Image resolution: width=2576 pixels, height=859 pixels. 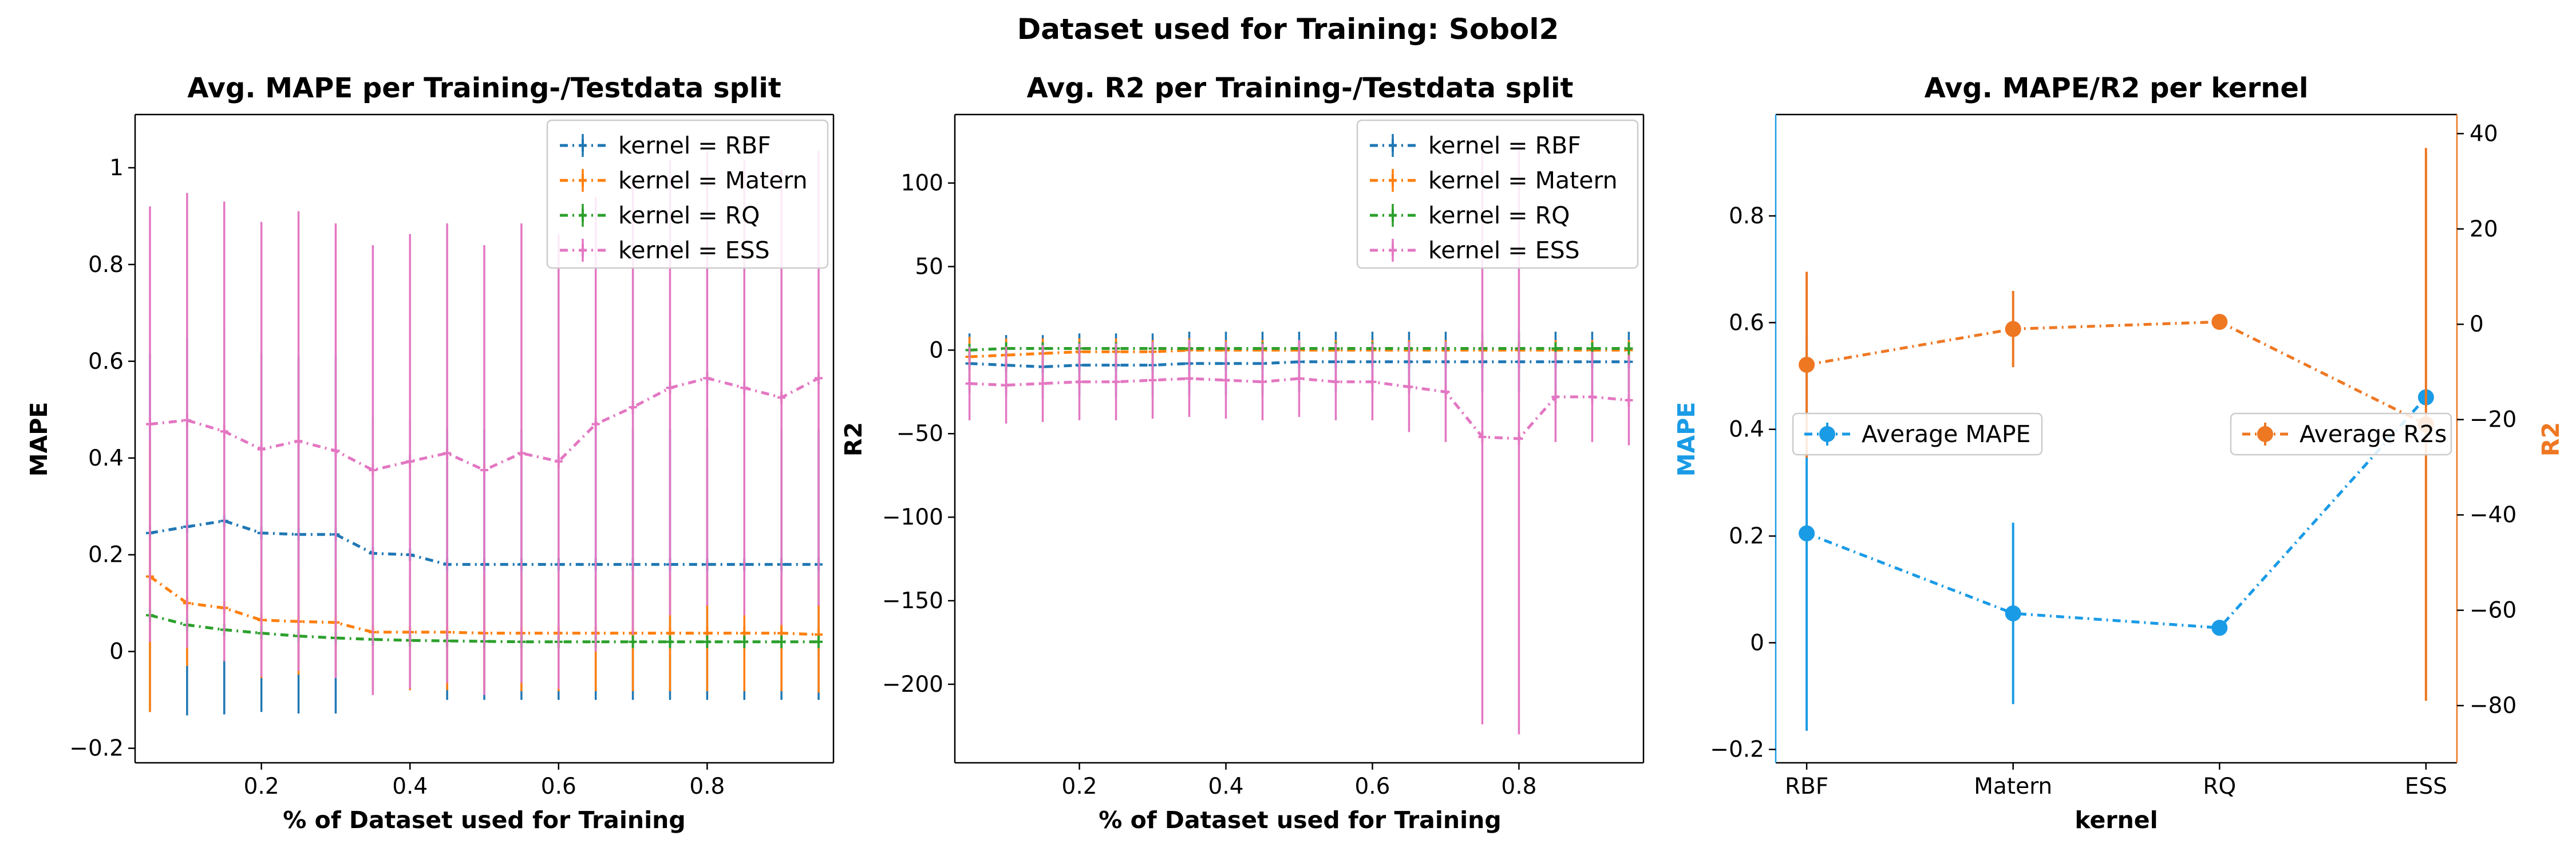 What do you see at coordinates (484, 88) in the screenshot?
I see `panel-title: Avg. MAPE per Training-/Testdata split` at bounding box center [484, 88].